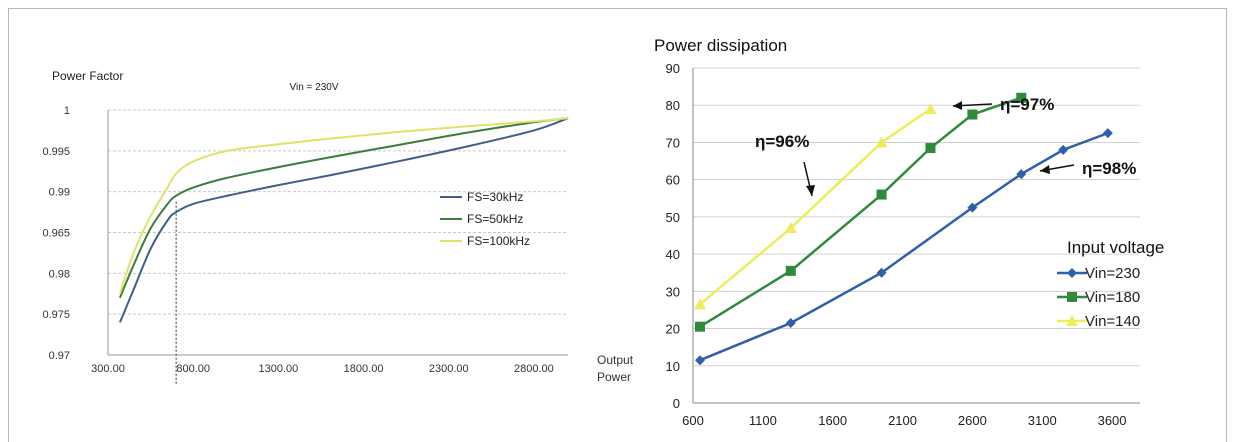 Image resolution: width=1235 pixels, height=442 pixels. Describe the element at coordinates (673, 105) in the screenshot. I see `y-tick-label: 80` at that location.